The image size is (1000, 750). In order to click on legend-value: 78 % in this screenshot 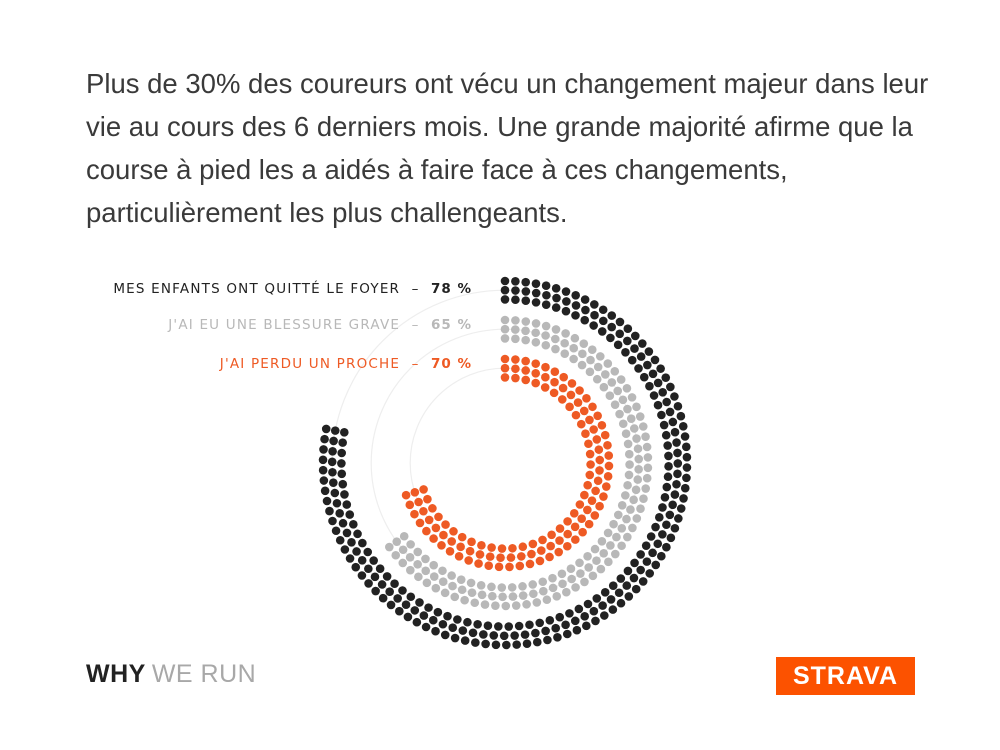, I will do `click(451, 289)`.